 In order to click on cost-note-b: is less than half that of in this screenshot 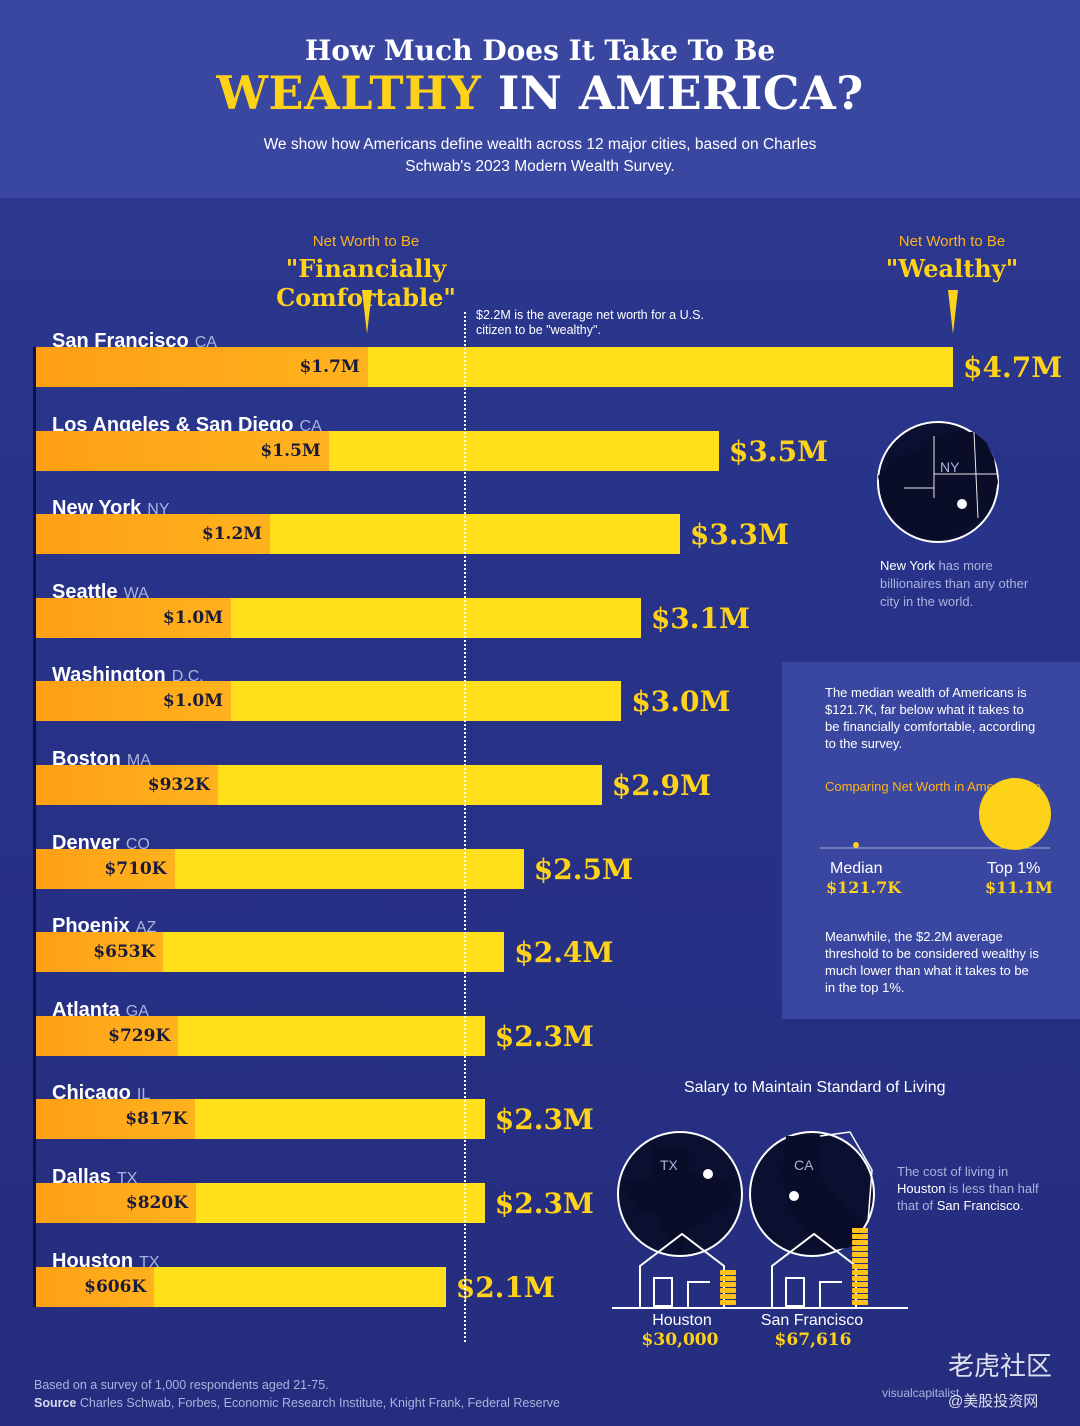, I will do `click(968, 1197)`.